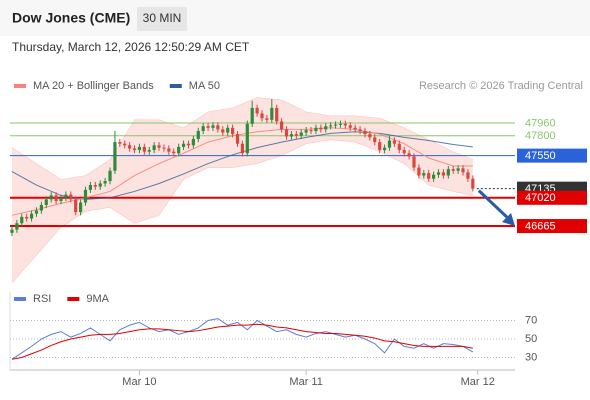 Image resolution: width=590 pixels, height=400 pixels. Describe the element at coordinates (478, 382) in the screenshot. I see `x-tick-label: Mar 12` at that location.